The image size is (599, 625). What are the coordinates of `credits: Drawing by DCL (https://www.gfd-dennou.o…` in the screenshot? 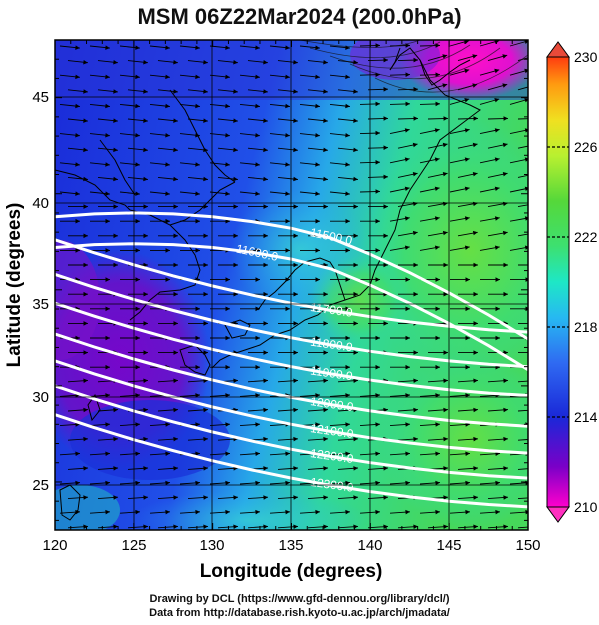 It's located at (299, 606).